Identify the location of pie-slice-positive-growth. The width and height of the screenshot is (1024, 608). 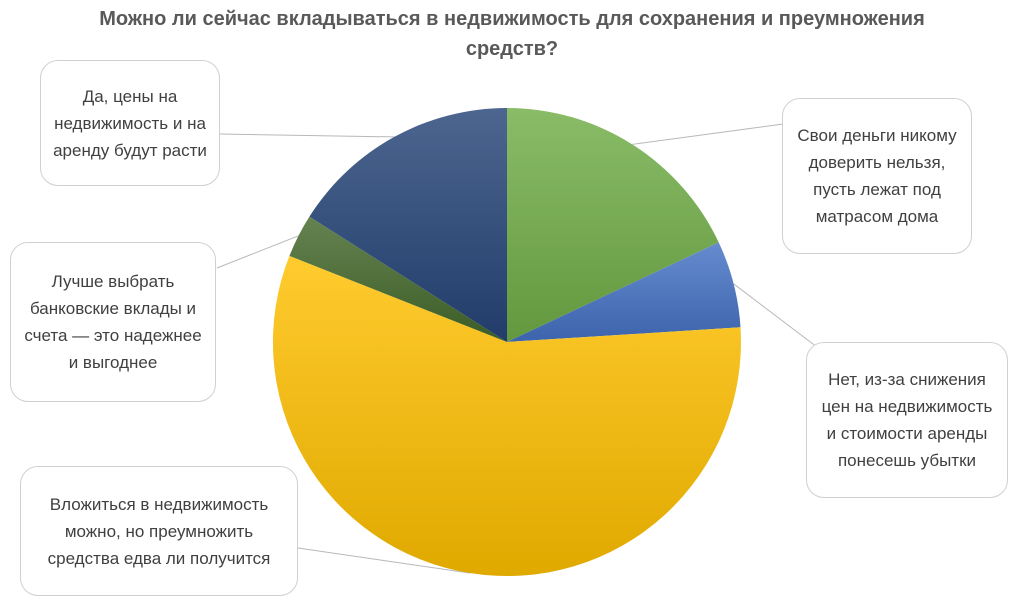
(408, 225).